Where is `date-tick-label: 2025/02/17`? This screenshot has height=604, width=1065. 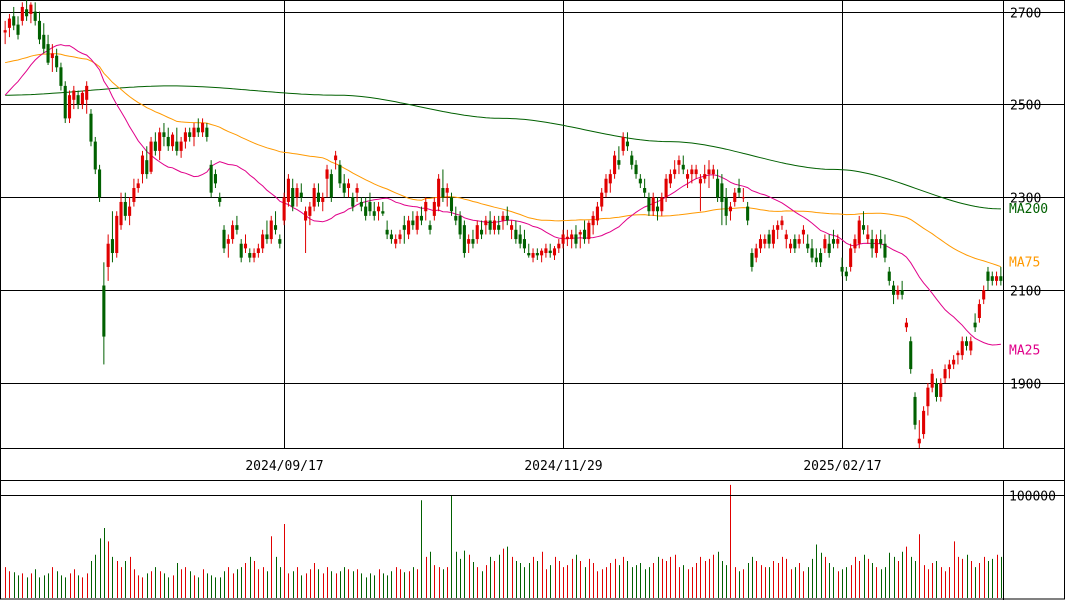
date-tick-label: 2025/02/17 is located at coordinates (842, 466).